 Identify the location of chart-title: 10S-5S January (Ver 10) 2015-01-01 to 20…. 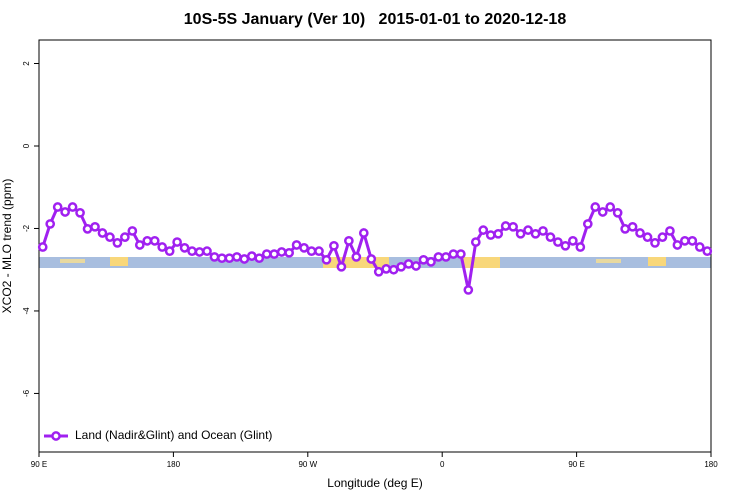
(375, 19).